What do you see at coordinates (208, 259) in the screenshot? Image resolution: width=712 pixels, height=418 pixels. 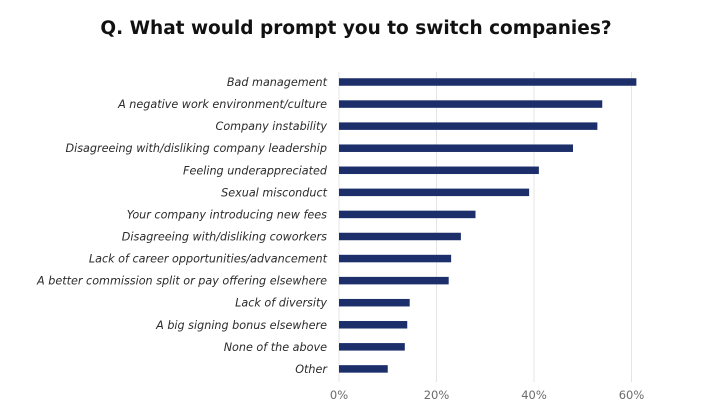 I see `category-label: Lack of career opportunities/advancement` at bounding box center [208, 259].